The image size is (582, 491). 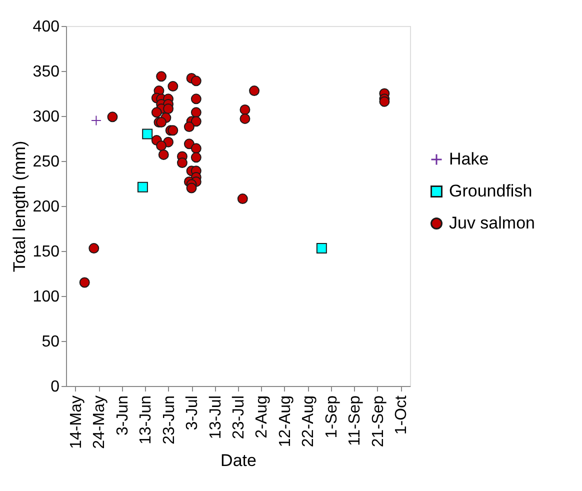 I want to click on y-tick-label: 400, so click(x=46, y=27).